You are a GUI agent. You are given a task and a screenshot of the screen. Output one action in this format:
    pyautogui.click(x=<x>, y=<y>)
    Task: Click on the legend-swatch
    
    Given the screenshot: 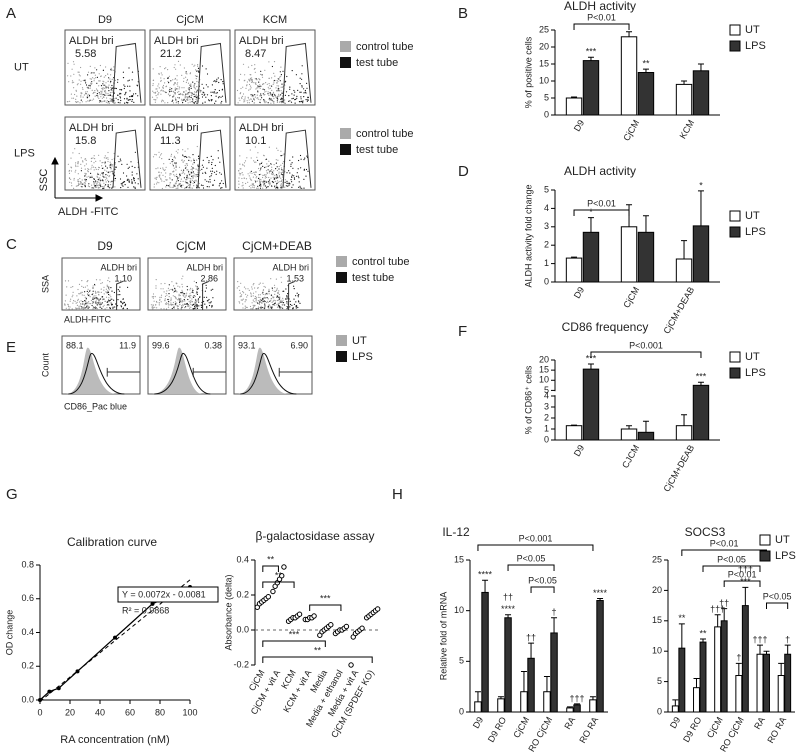 What is the action you would take?
    pyautogui.click(x=735, y=373)
    